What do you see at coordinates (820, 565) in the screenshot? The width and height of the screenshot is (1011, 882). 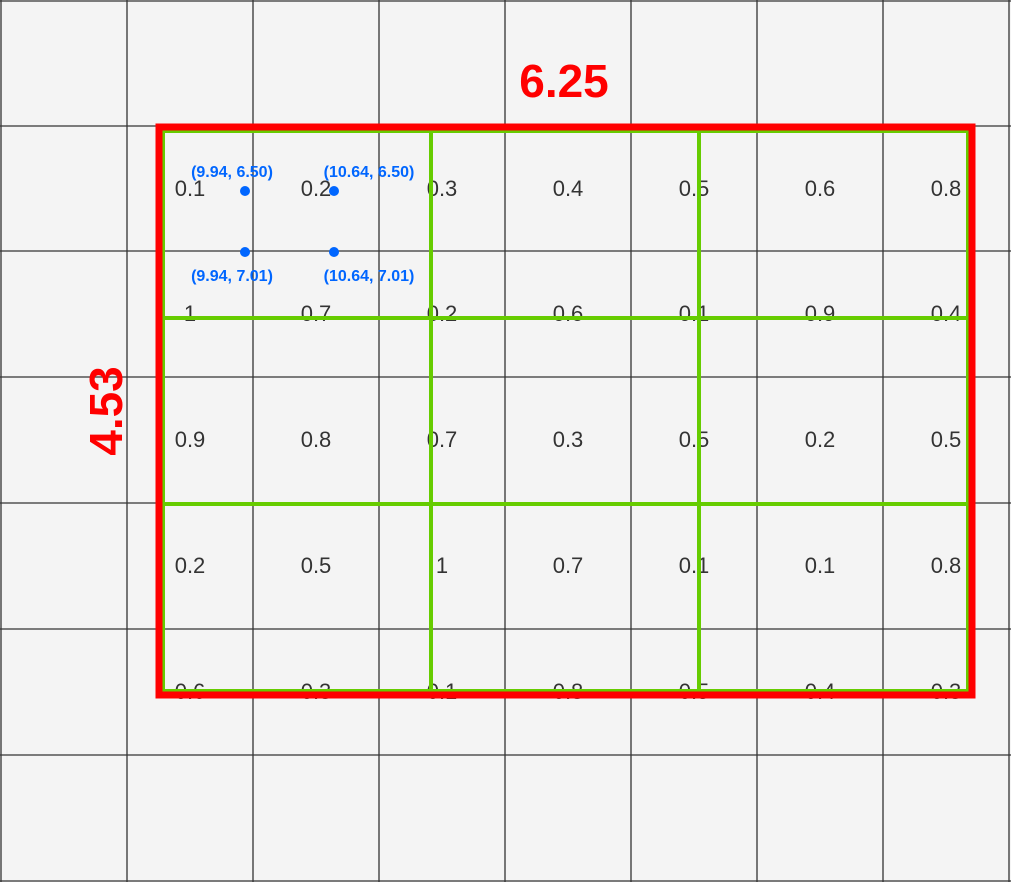 I see `cell-value-r3-c5: 0.1` at bounding box center [820, 565].